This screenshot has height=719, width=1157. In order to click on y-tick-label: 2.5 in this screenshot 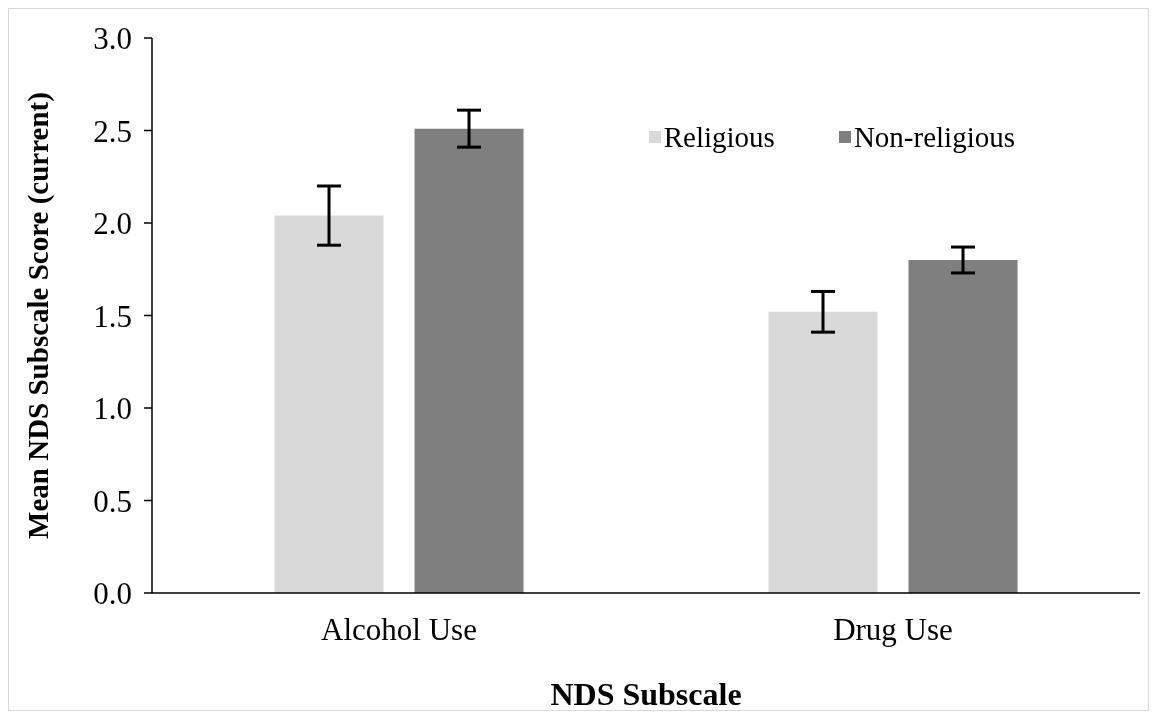, I will do `click(112, 131)`.